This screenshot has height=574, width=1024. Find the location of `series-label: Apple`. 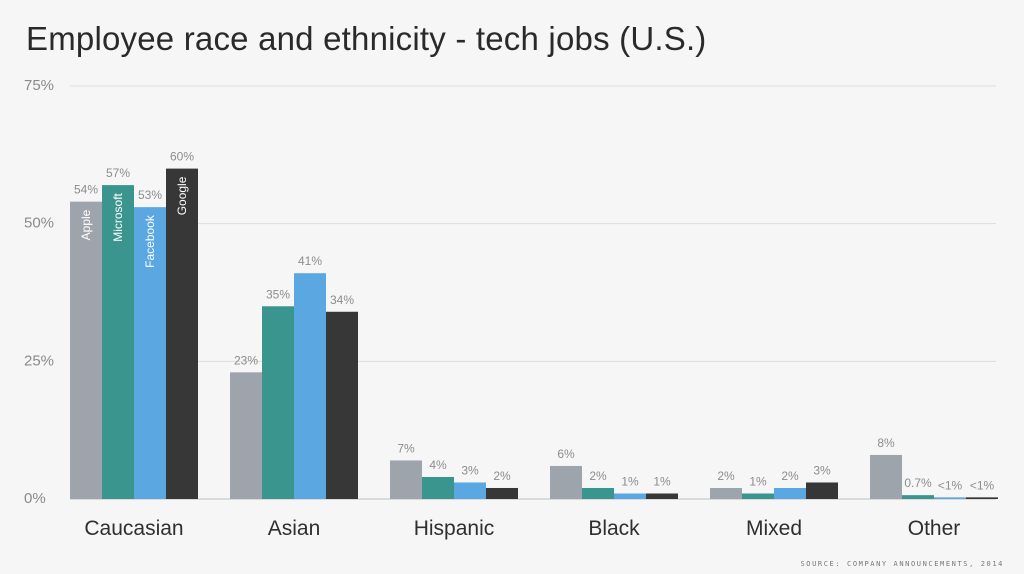

series-label: Apple is located at coordinates (86, 224).